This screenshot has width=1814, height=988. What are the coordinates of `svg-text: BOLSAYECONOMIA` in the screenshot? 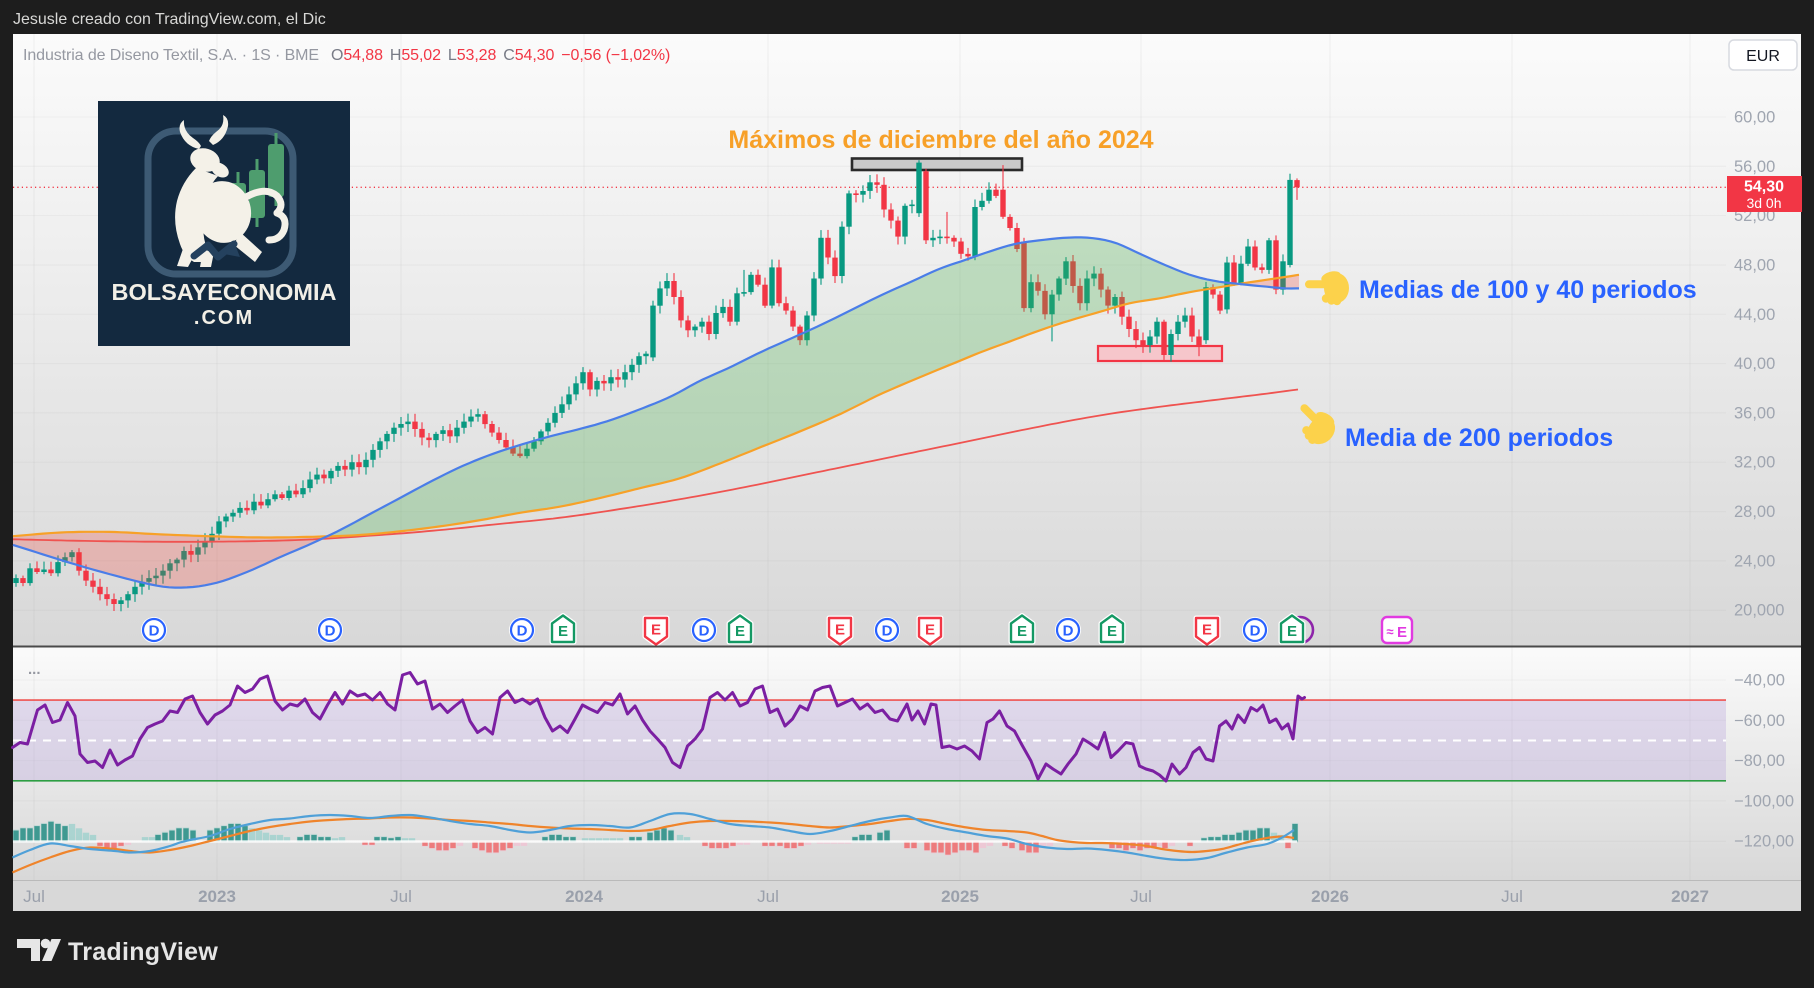 It's located at (223, 292).